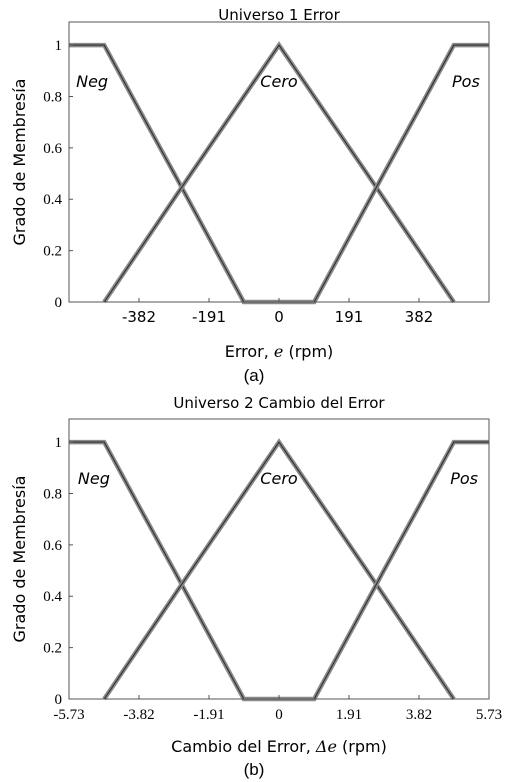 This screenshot has height=782, width=508. Describe the element at coordinates (209, 317) in the screenshot. I see `x-tick-label: -191` at that location.